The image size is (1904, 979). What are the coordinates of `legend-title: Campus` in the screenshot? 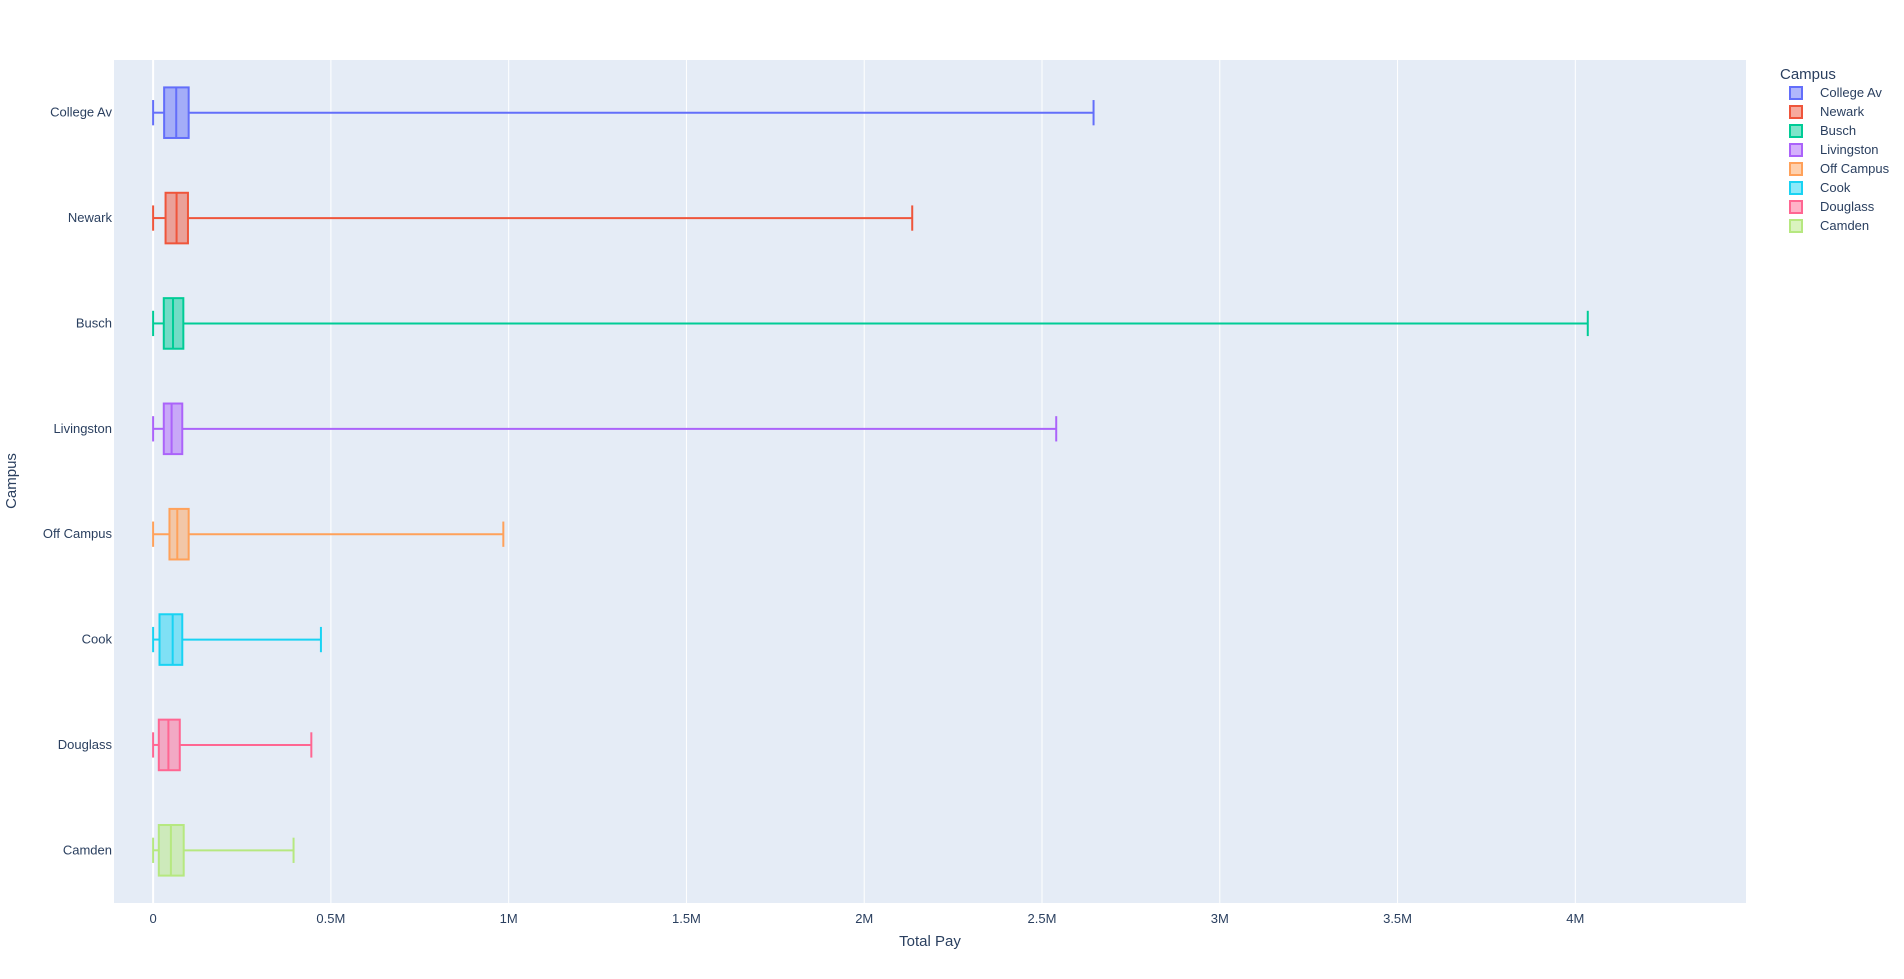 It's located at (1808, 74).